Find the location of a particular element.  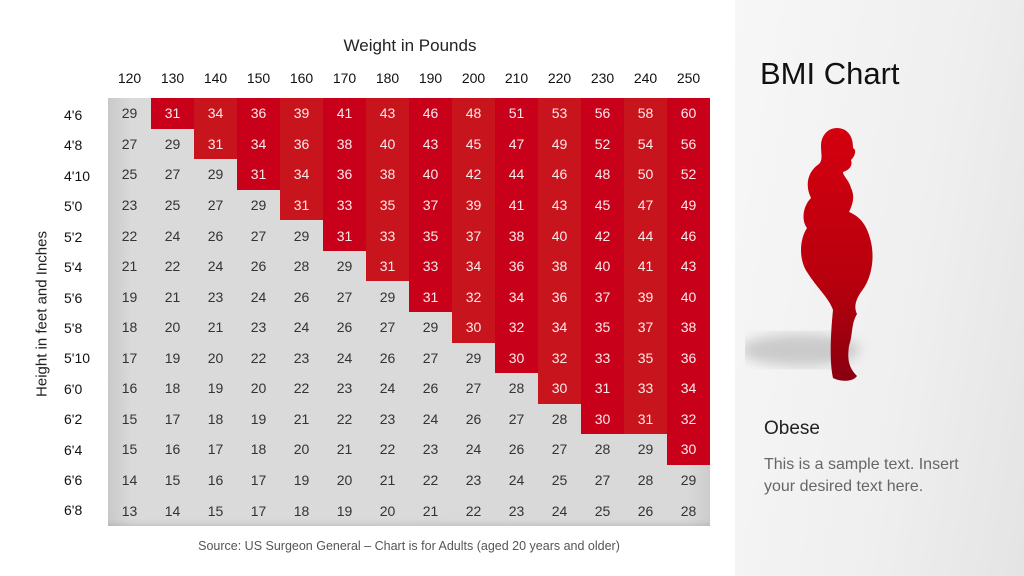

bmi-cell-obese: 44 is located at coordinates (516, 174).